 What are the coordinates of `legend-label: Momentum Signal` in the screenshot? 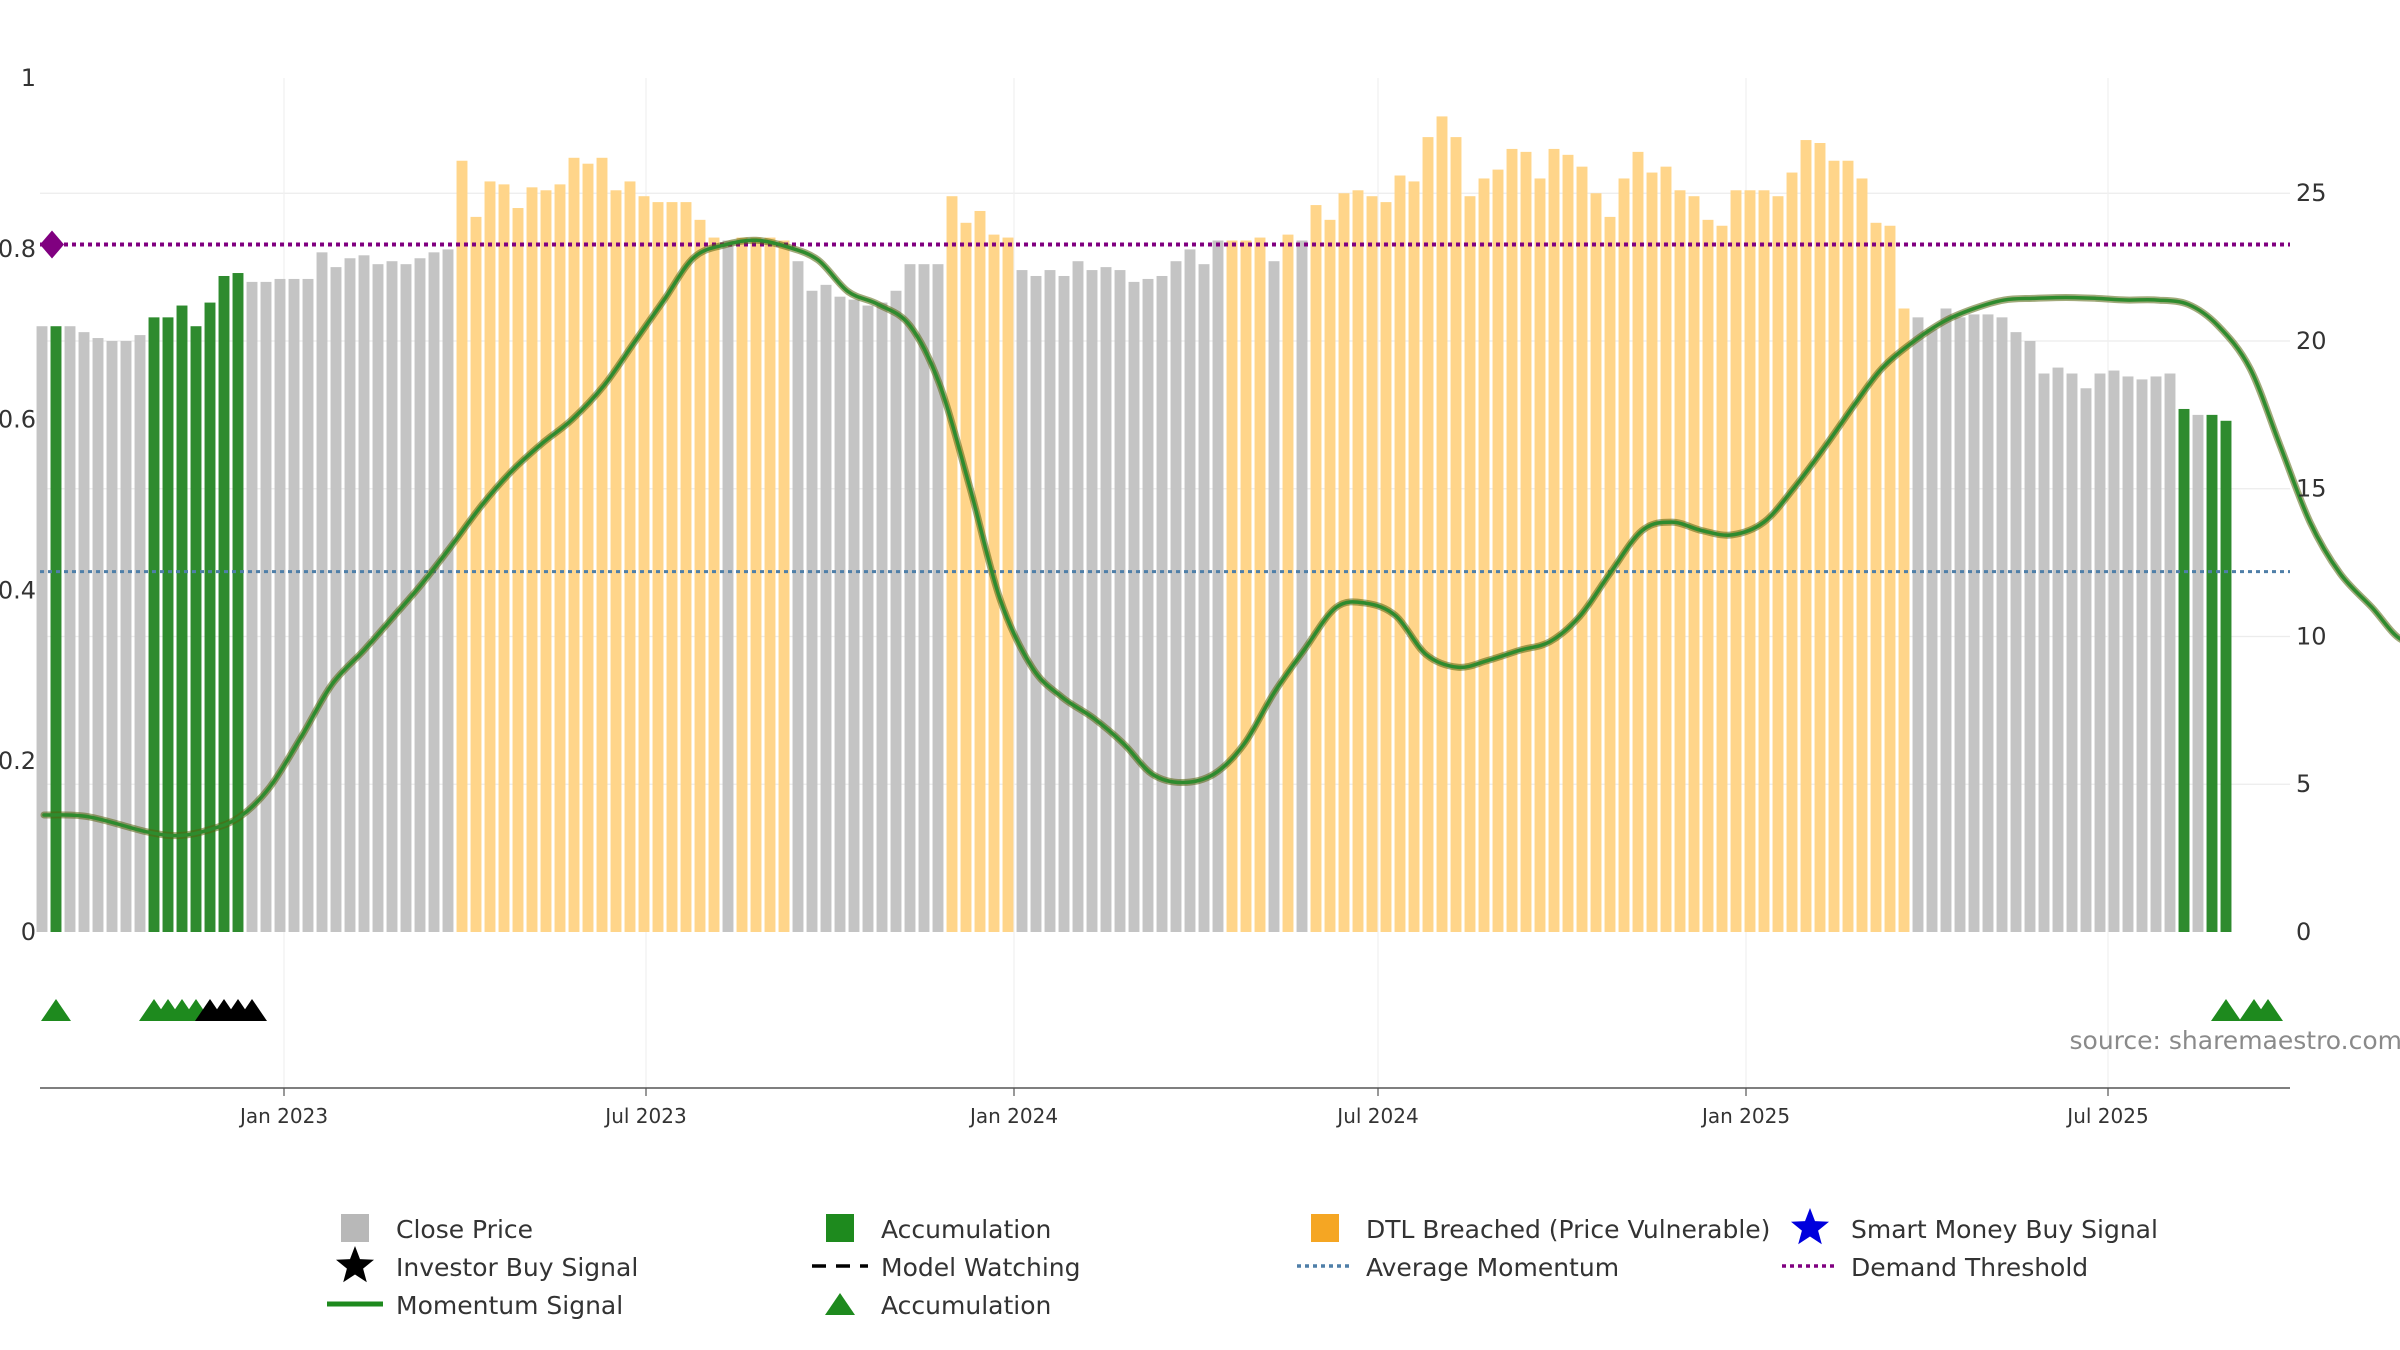 It's located at (509, 1305).